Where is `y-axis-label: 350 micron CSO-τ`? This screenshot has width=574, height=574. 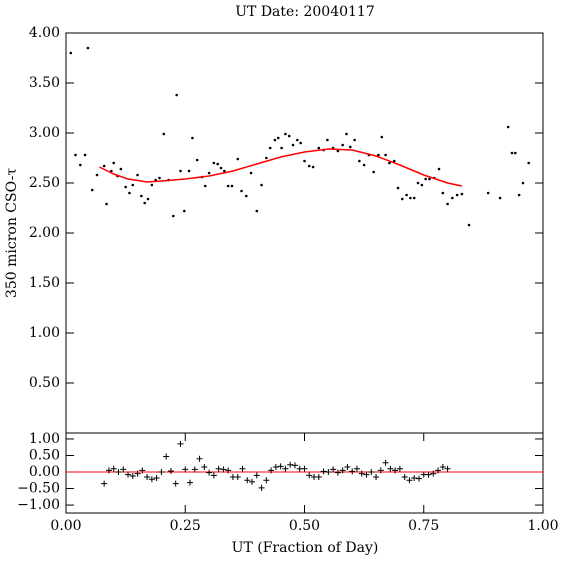
y-axis-label: 350 micron CSO-τ is located at coordinates (12, 233).